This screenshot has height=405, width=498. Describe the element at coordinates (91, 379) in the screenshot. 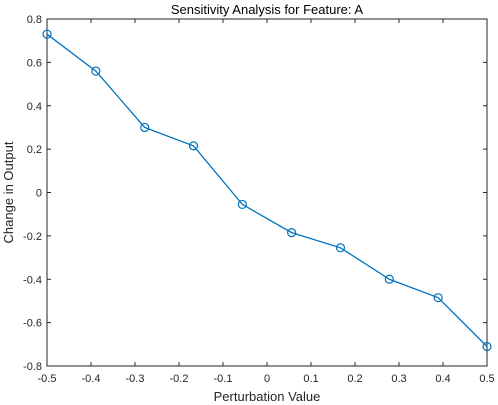

I see `x-tick-label: -0.4` at that location.